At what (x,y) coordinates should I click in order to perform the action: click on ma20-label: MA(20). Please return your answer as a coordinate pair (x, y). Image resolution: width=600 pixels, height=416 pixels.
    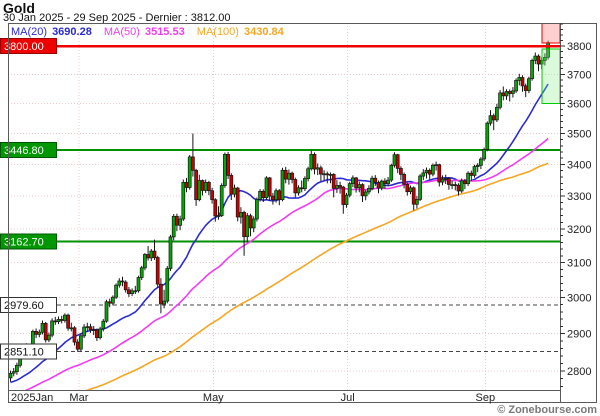
    Looking at the image, I should click on (29, 32).